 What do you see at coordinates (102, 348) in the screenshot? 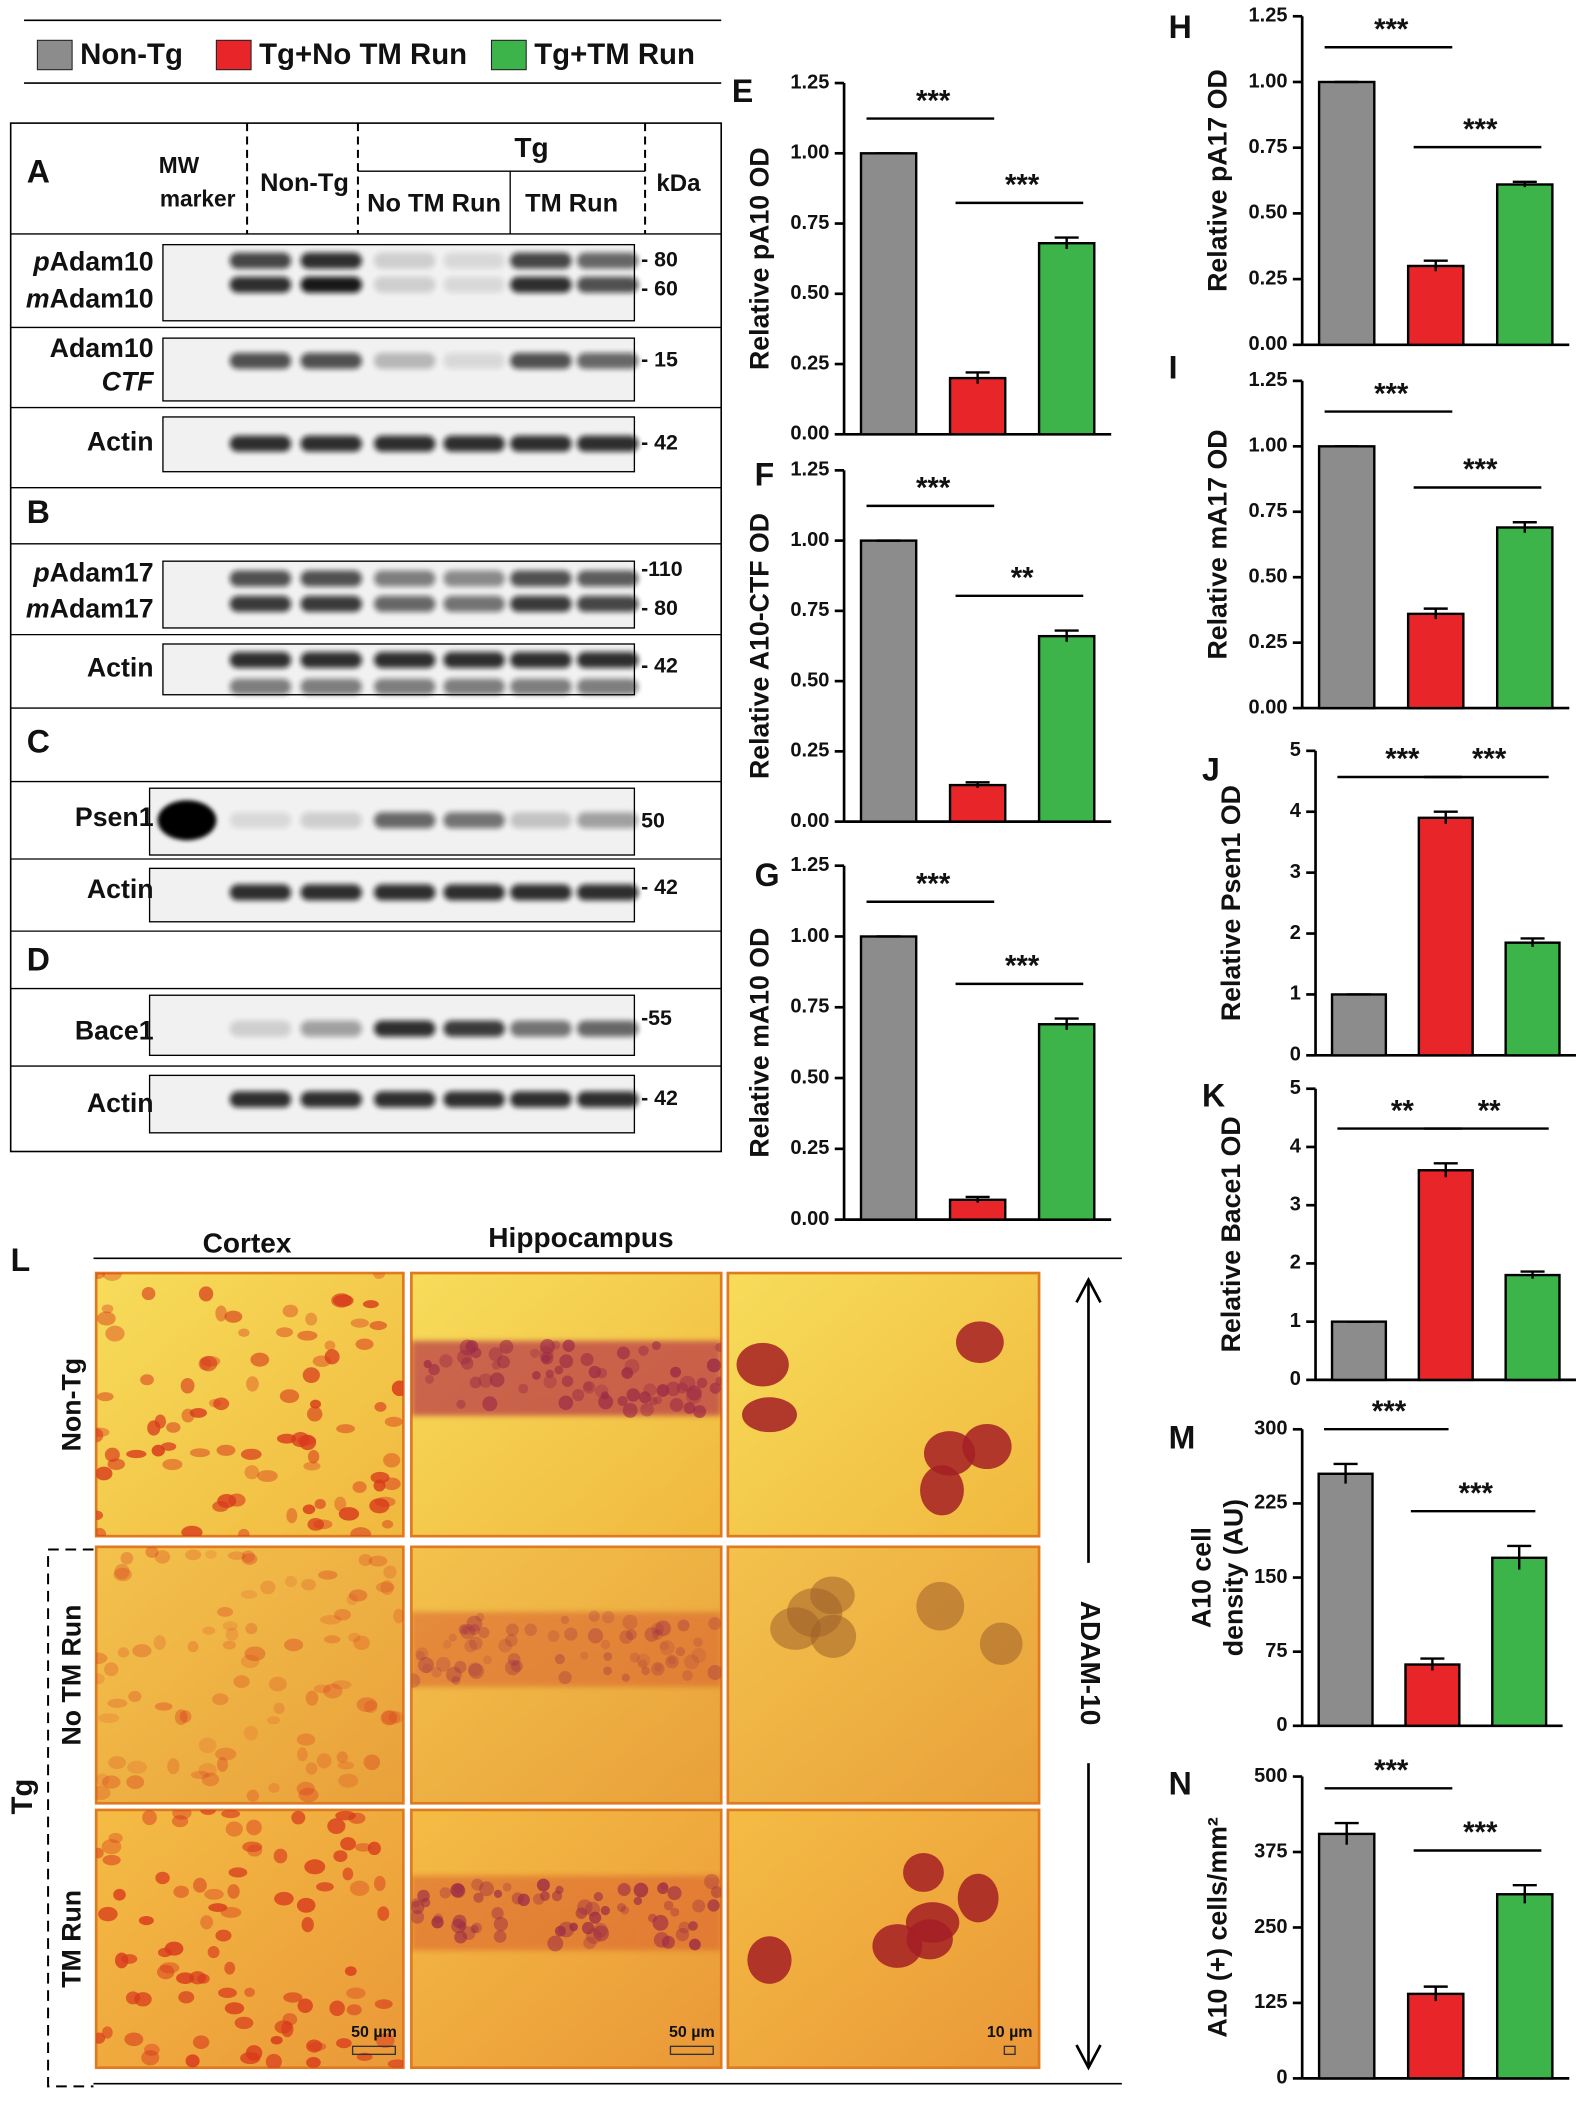
I see `label-part: Adam10` at bounding box center [102, 348].